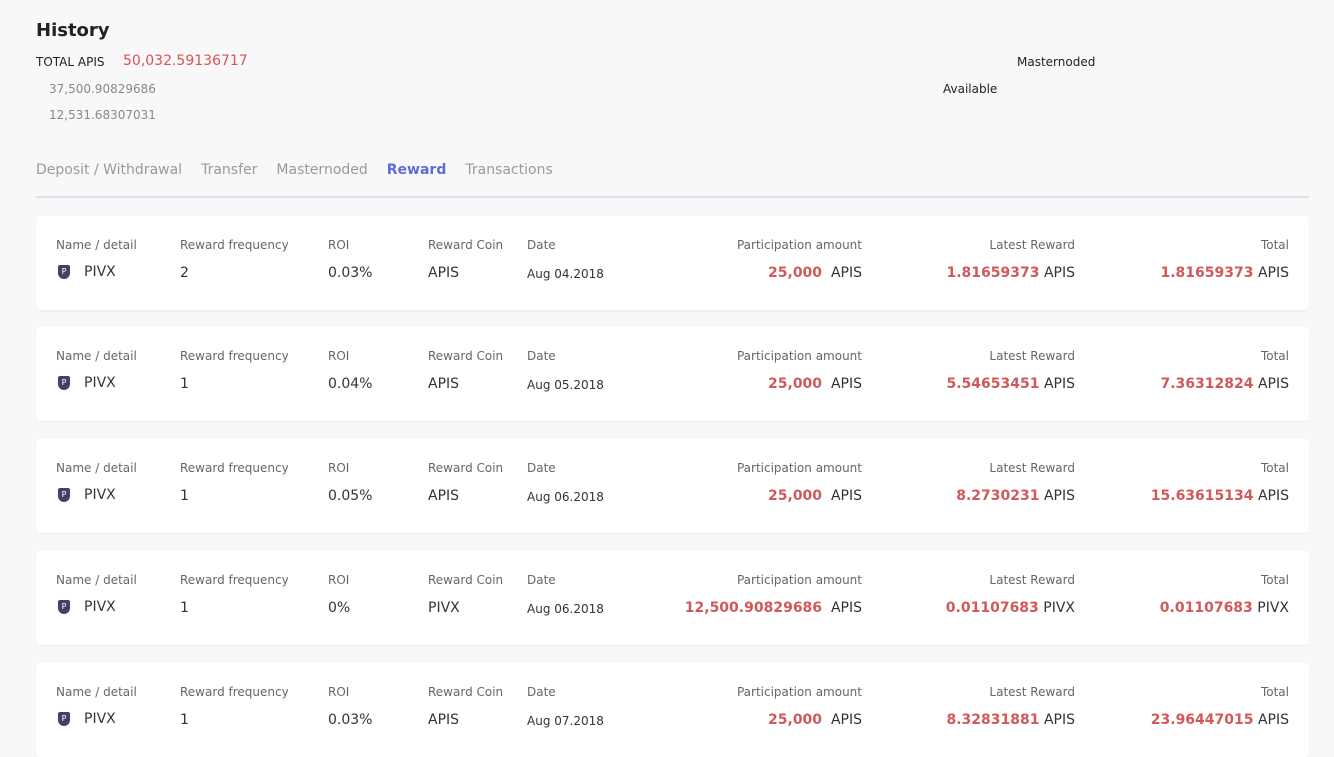 This screenshot has height=757, width=1334. Describe the element at coordinates (565, 721) in the screenshot. I see `date-value: Aug 07.2018` at that location.